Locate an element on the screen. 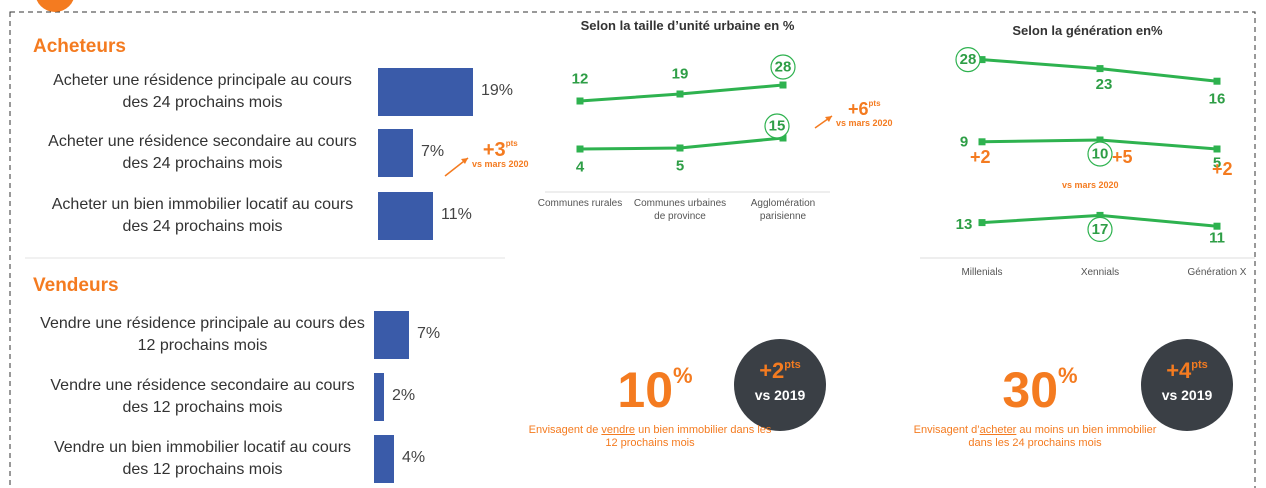 The image size is (1266, 488). kpi-text-part: acheter is located at coordinates (998, 430).